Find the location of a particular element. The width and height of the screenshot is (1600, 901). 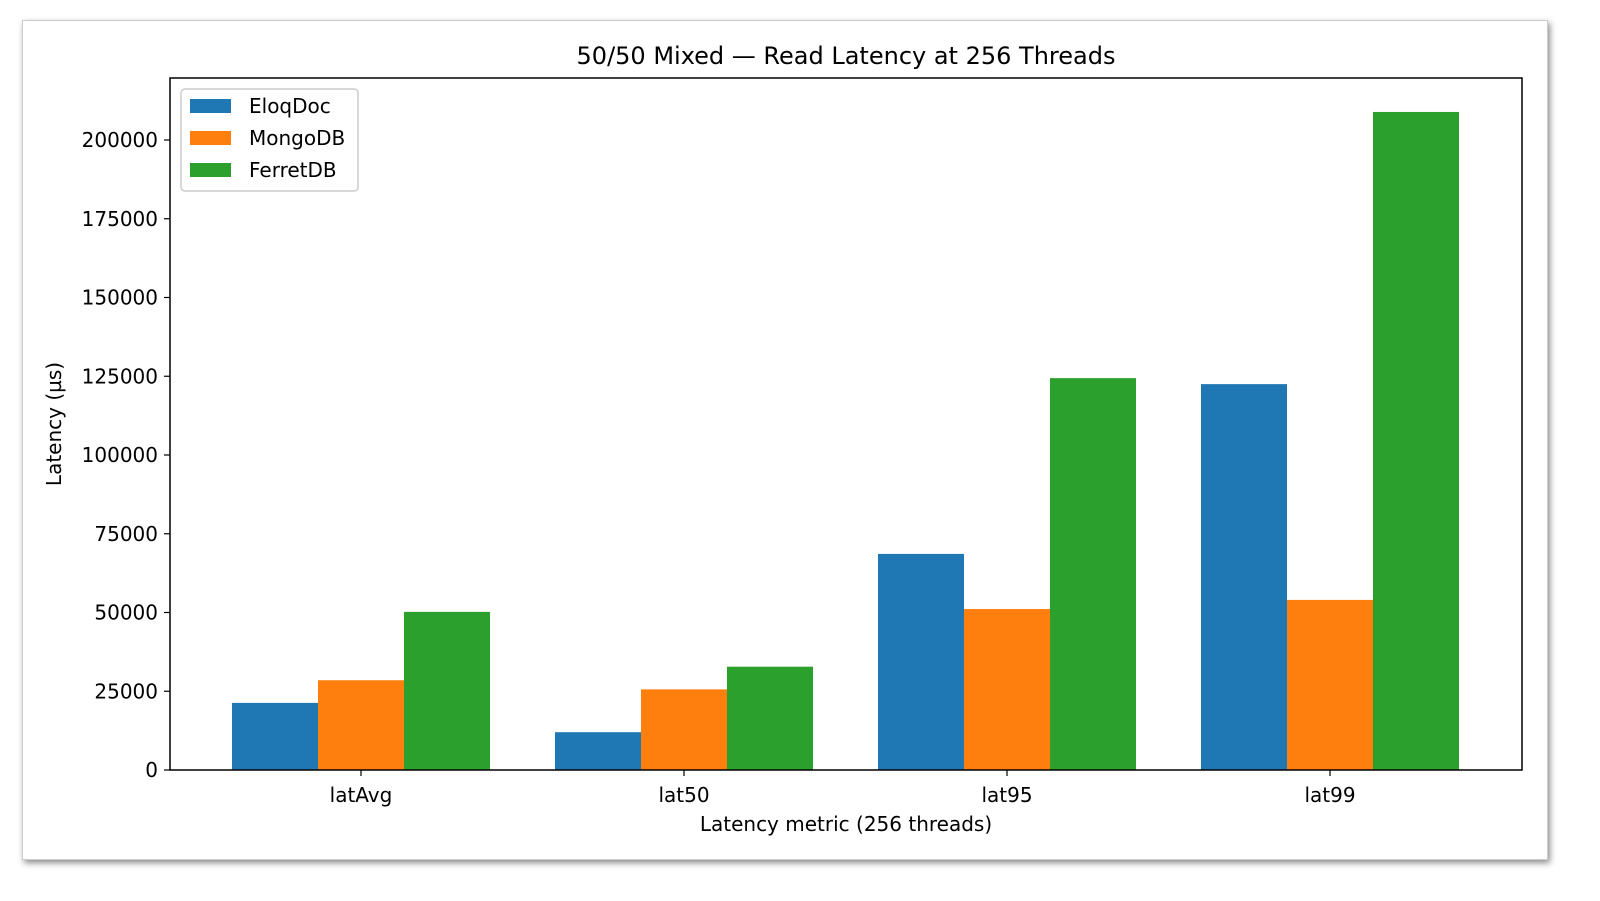

y-tick-label: 125000 is located at coordinates (120, 376).